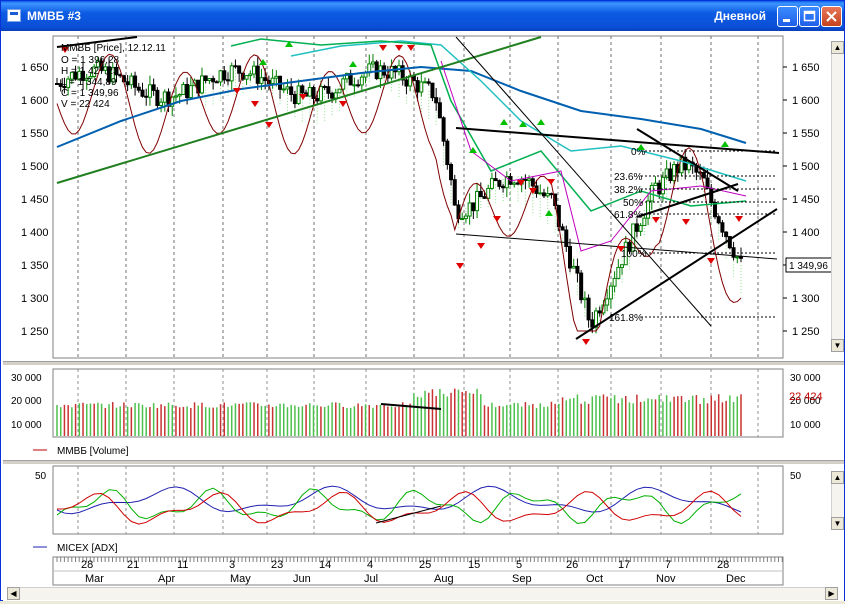  I want to click on minimize-button, so click(787, 16).